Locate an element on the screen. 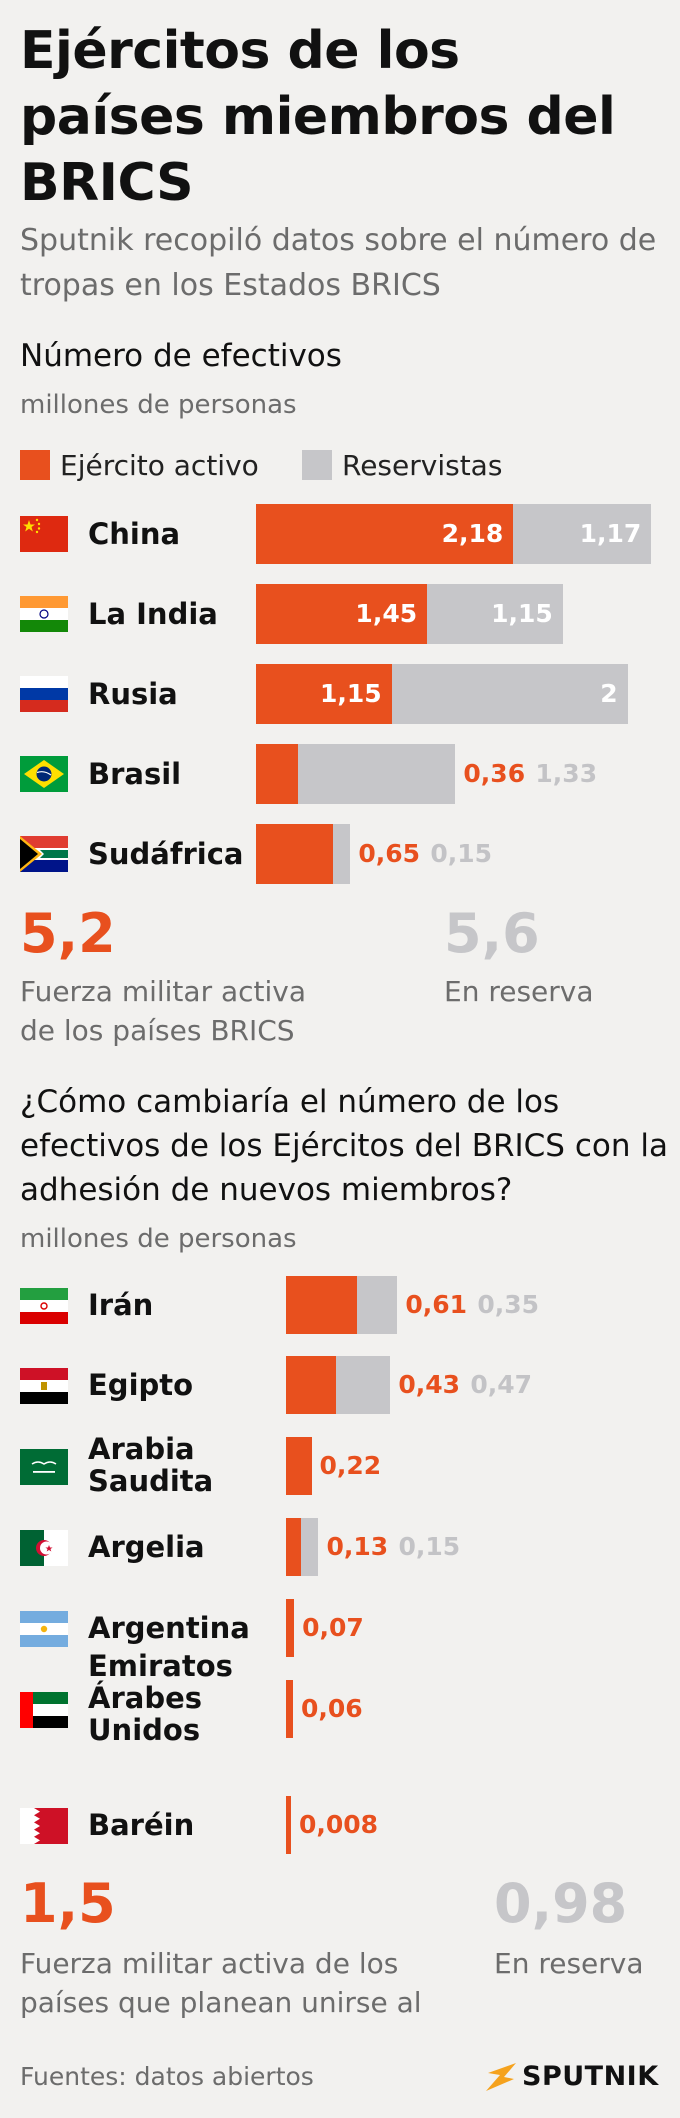 This screenshot has width=680, height=2118. legend-item-active: Ejército activo is located at coordinates (139, 466).